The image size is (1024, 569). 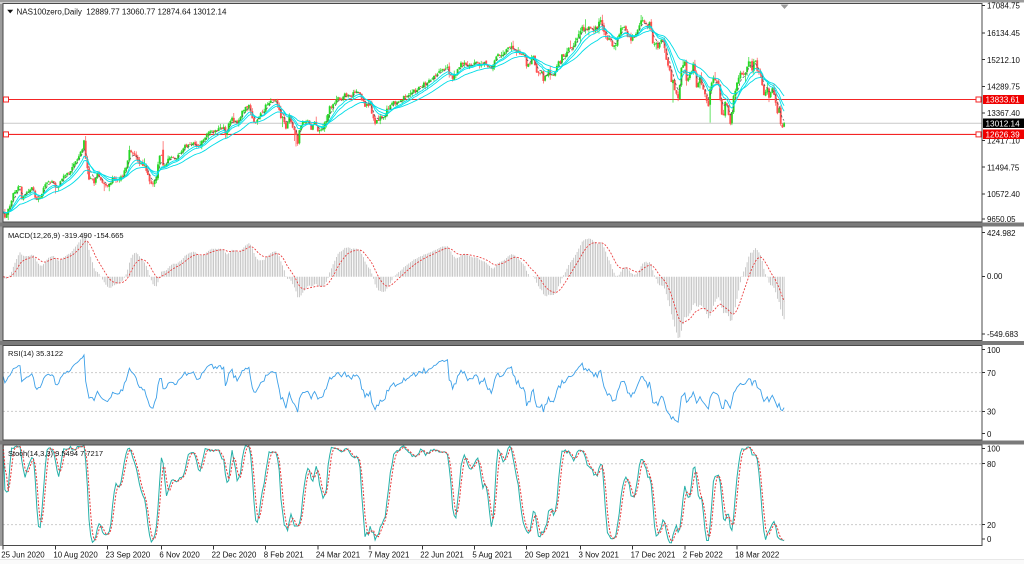 What do you see at coordinates (1004, 6) in the screenshot?
I see `svg-text: 17084.75` at bounding box center [1004, 6].